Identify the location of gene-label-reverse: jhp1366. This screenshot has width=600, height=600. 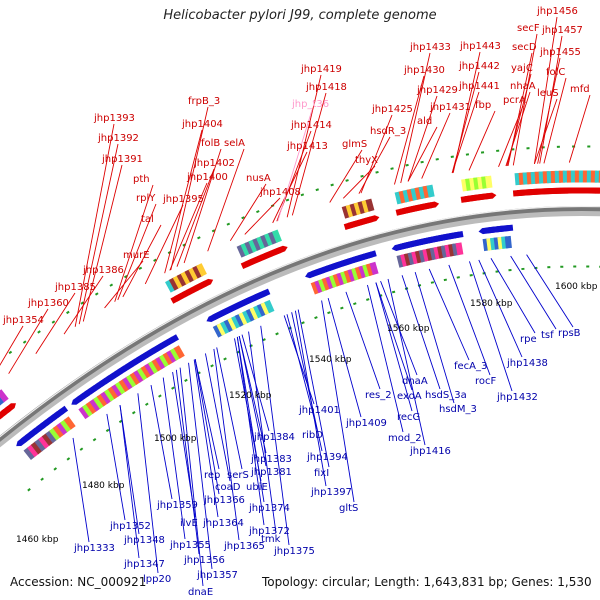
(224, 500).